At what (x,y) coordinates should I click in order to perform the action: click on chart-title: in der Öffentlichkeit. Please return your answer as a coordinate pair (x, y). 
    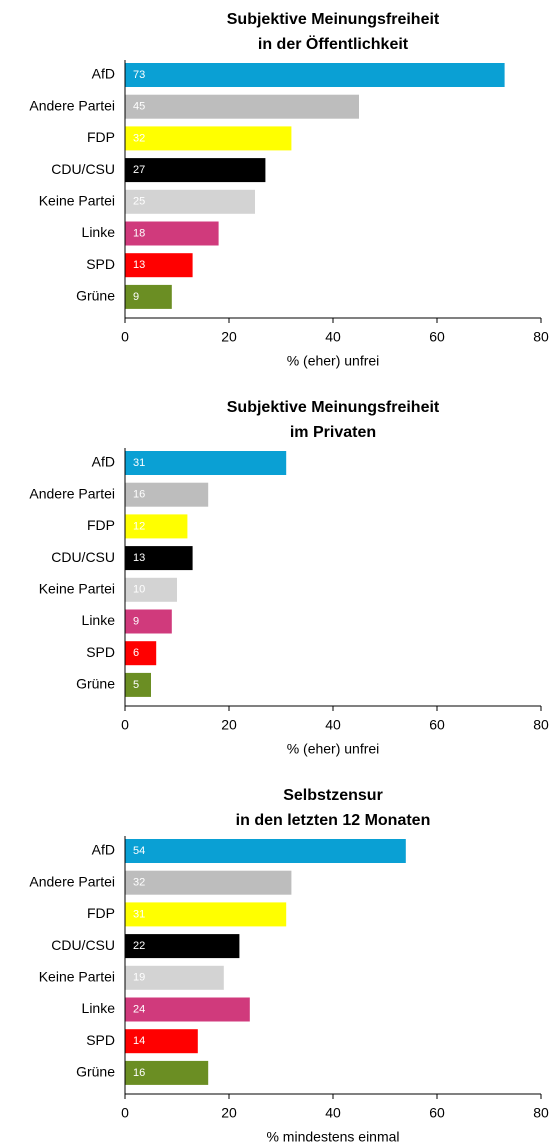
    Looking at the image, I should click on (333, 43).